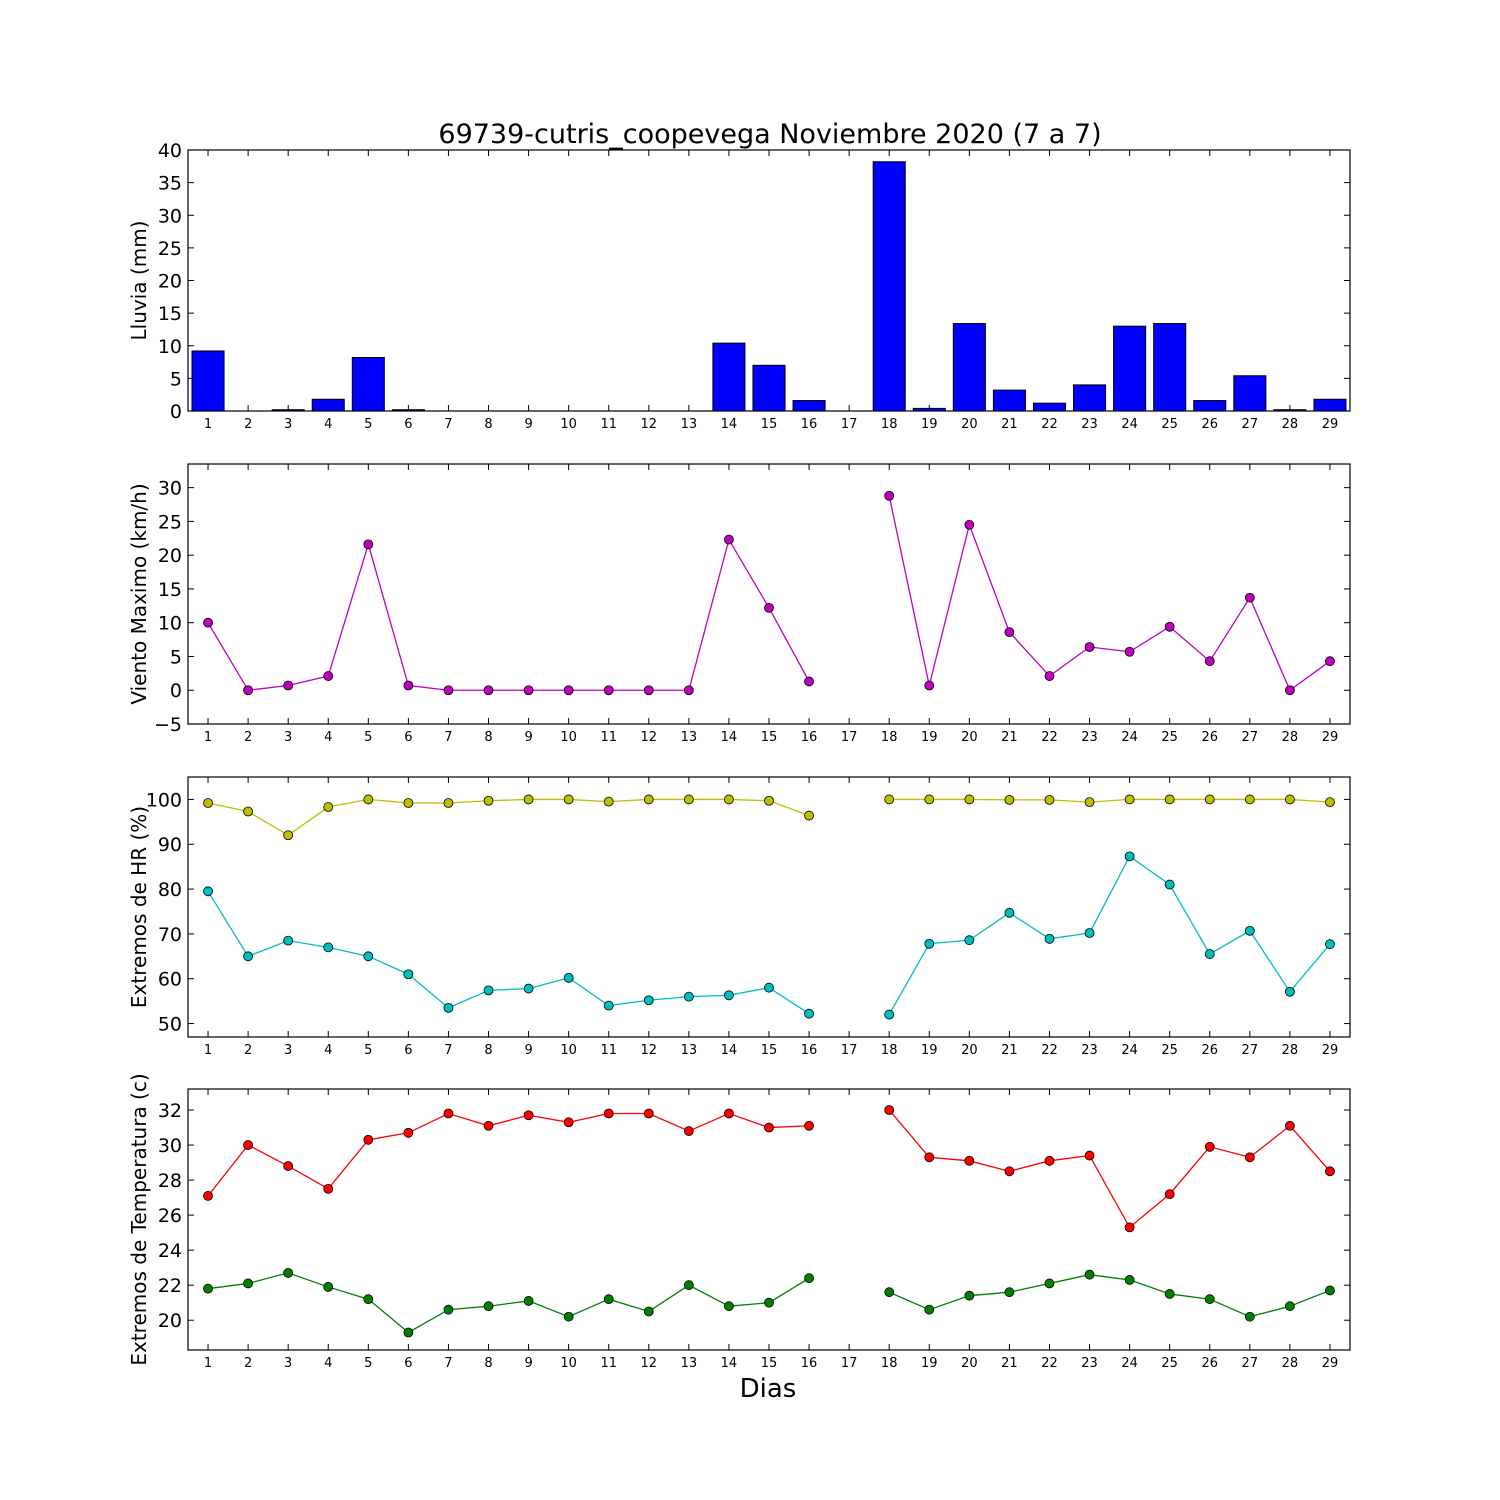 The image size is (1500, 1500). Describe the element at coordinates (170, 151) in the screenshot. I see `y-tick-label: 40` at that location.